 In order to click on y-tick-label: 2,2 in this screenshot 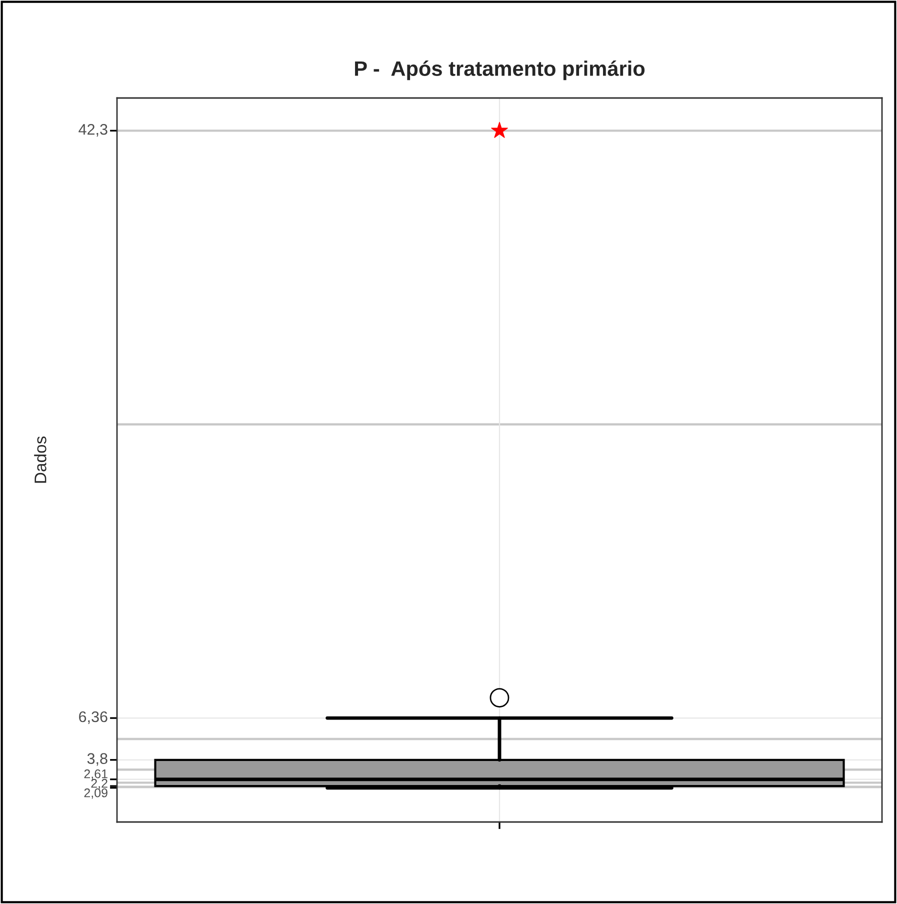, I will do `click(99, 784)`.